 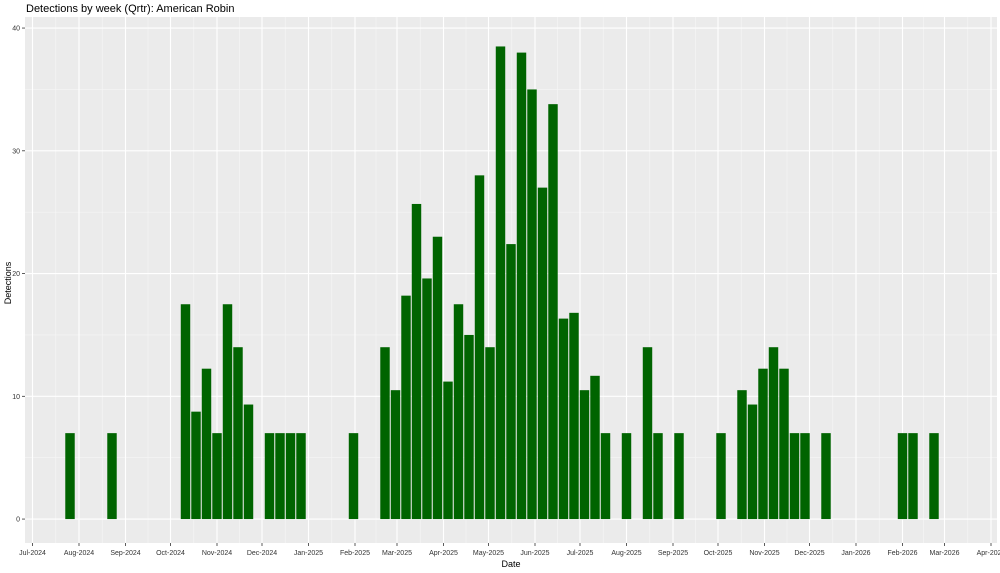 What do you see at coordinates (308, 553) in the screenshot?
I see `x-tick-label: Jan-2025` at bounding box center [308, 553].